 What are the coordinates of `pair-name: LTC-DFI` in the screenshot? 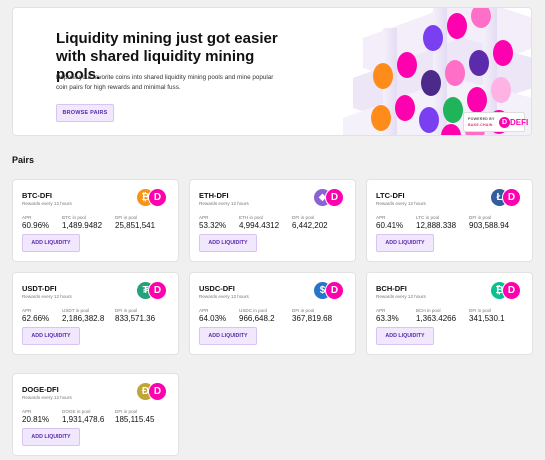 It's located at (390, 195).